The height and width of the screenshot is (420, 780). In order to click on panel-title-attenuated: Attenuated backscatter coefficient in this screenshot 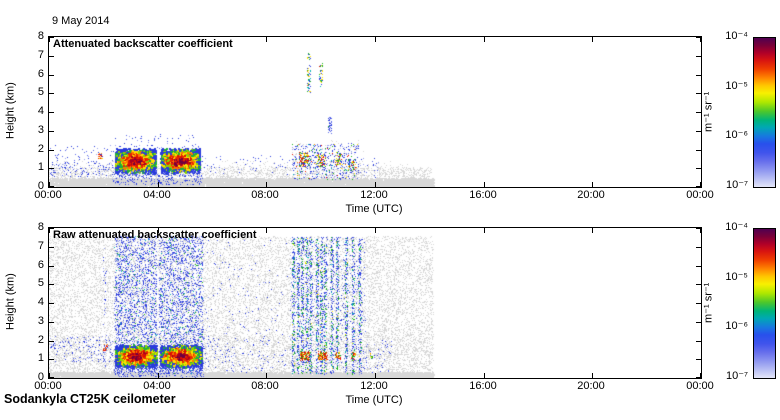, I will do `click(143, 44)`.